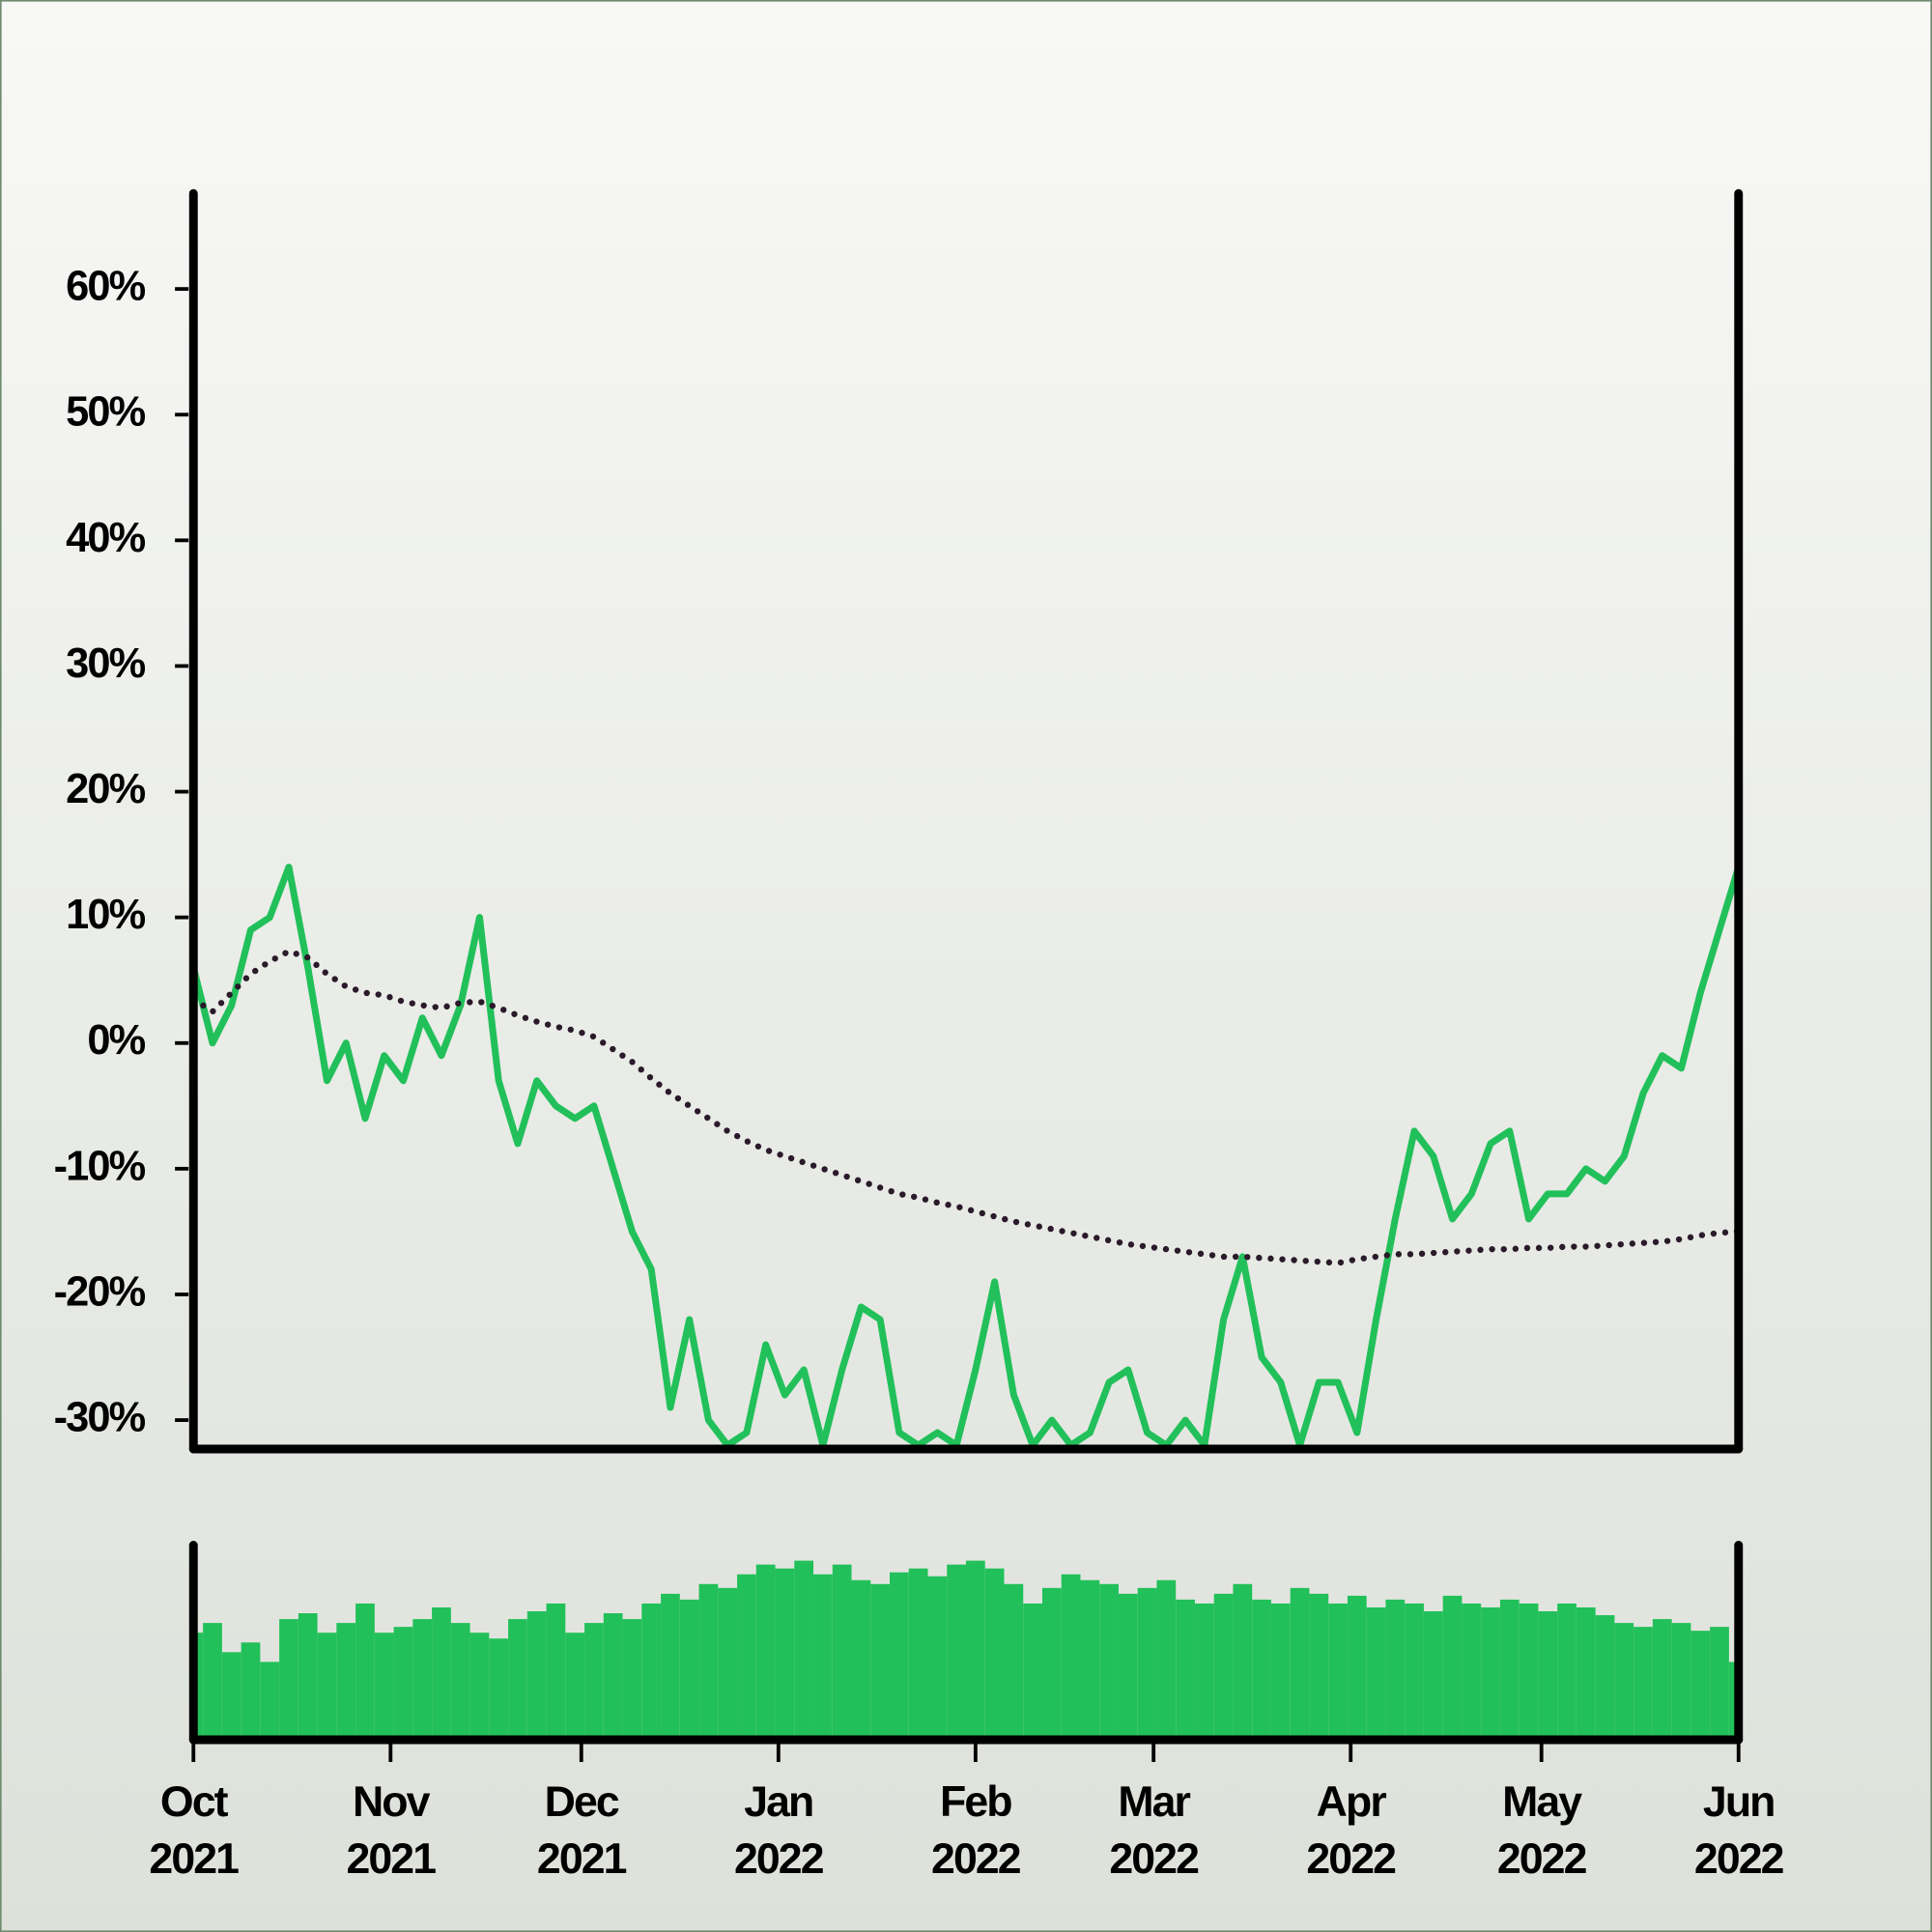  I want to click on x-tick-label: Nov 2021, so click(391, 1830).